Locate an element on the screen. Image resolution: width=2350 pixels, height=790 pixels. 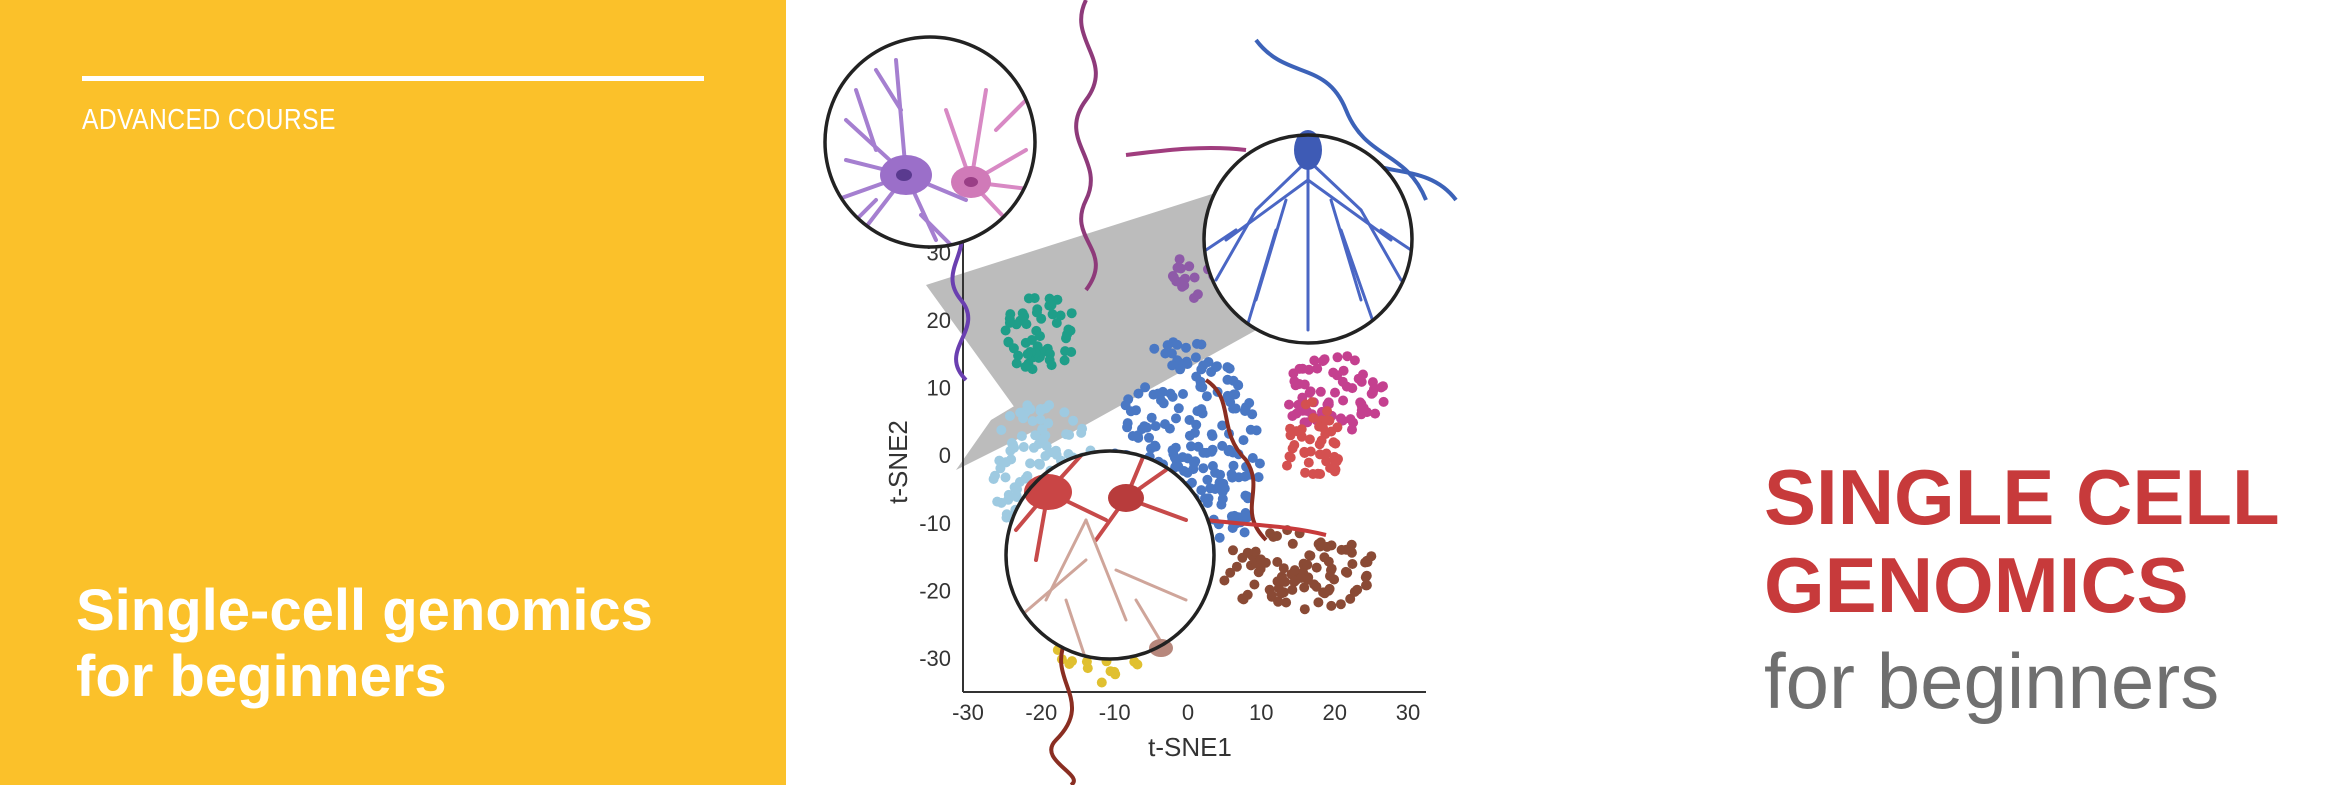
neuron-soma-blue-icon is located at coordinates (1308, 150).